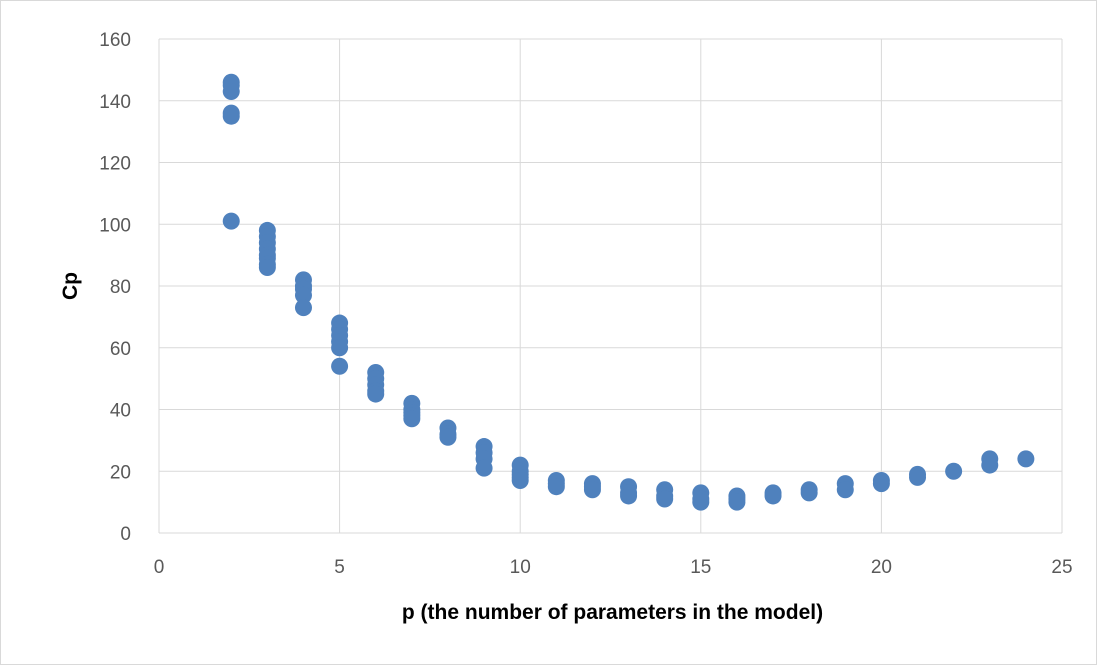  What do you see at coordinates (700, 567) in the screenshot?
I see `x-tick-label: 15` at bounding box center [700, 567].